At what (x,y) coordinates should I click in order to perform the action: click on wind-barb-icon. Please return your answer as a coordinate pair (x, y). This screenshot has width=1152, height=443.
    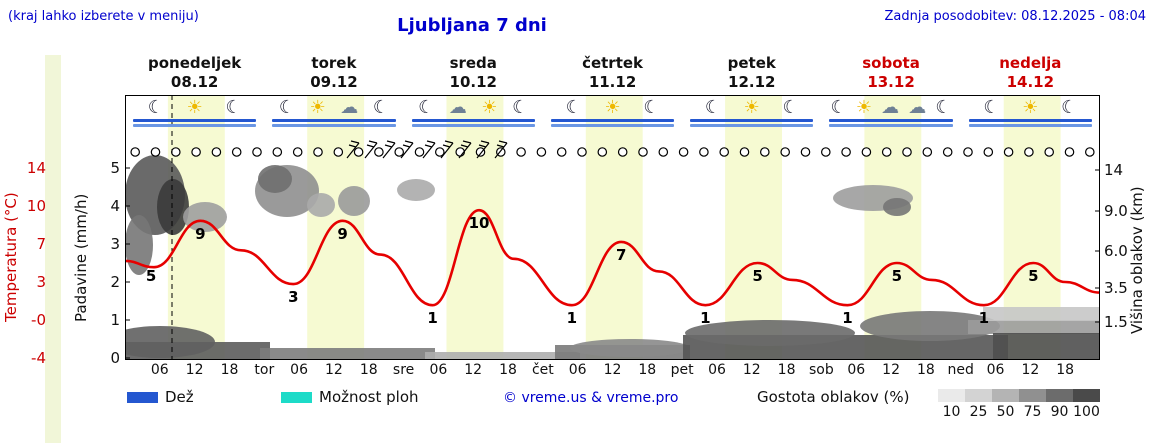
    Looking at the image, I should click on (353, 149).